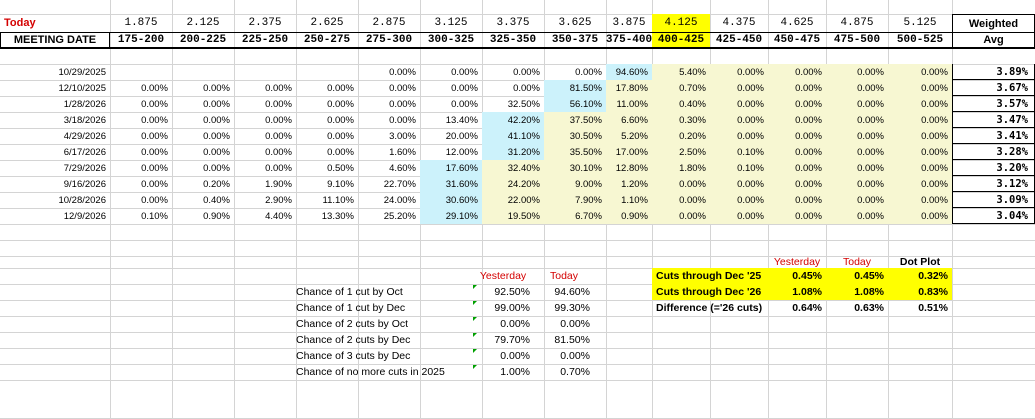 The height and width of the screenshot is (419, 1035). What do you see at coordinates (629, 184) in the screenshot?
I see `probability-cell: 1.20%` at bounding box center [629, 184].